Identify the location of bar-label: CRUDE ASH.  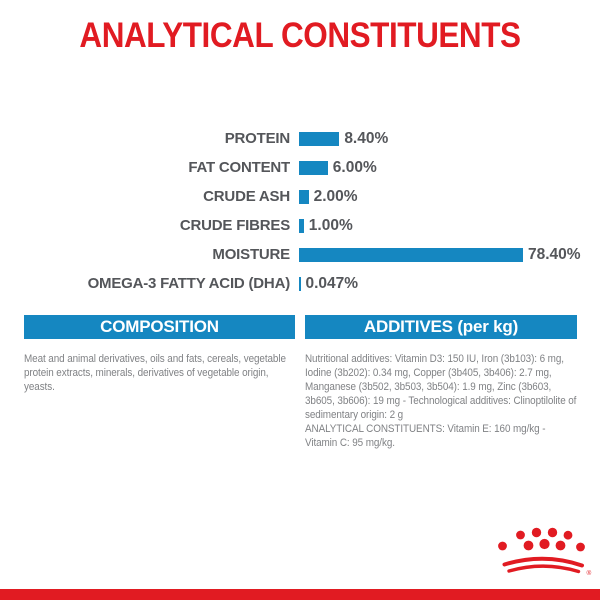
(246, 196).